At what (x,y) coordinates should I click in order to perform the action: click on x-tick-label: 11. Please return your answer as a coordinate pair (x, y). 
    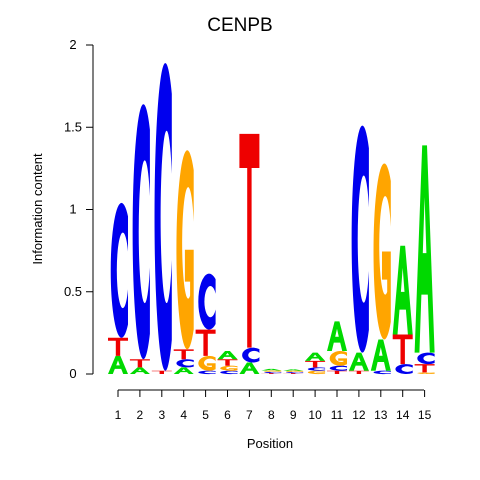
    Looking at the image, I should click on (337, 415).